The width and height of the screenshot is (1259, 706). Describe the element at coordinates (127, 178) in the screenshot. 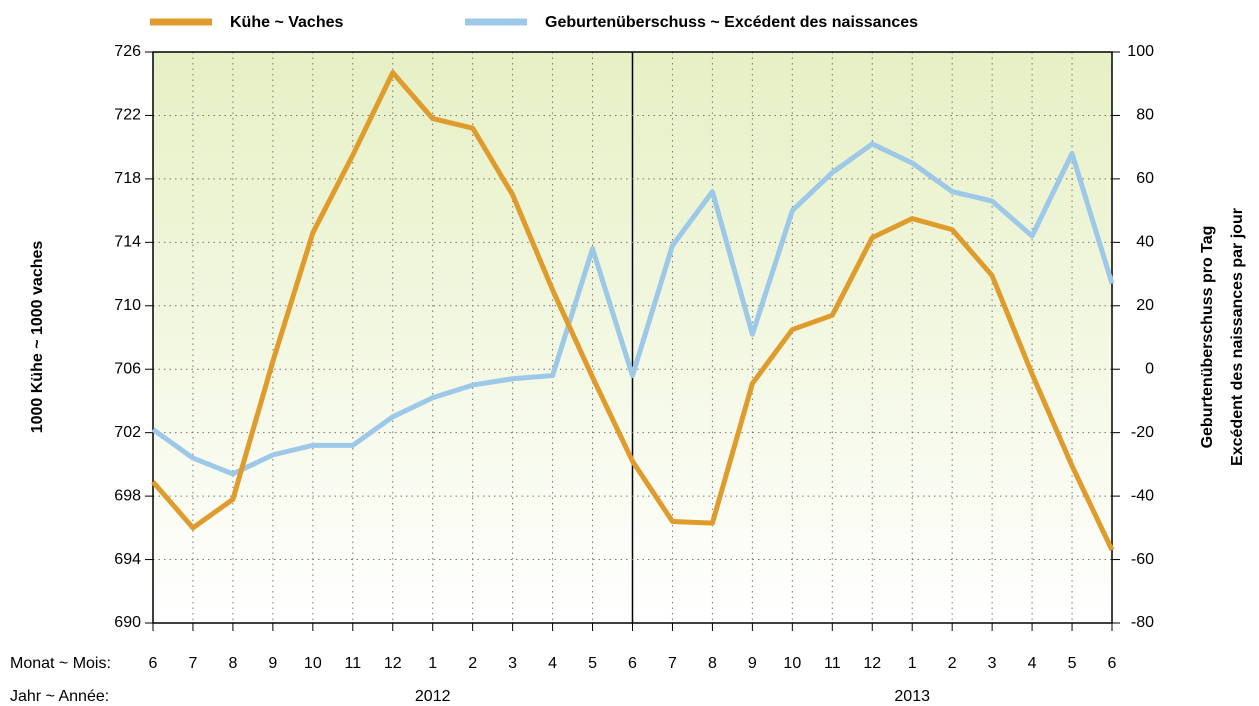

I see `y-tick-label: 718` at that location.